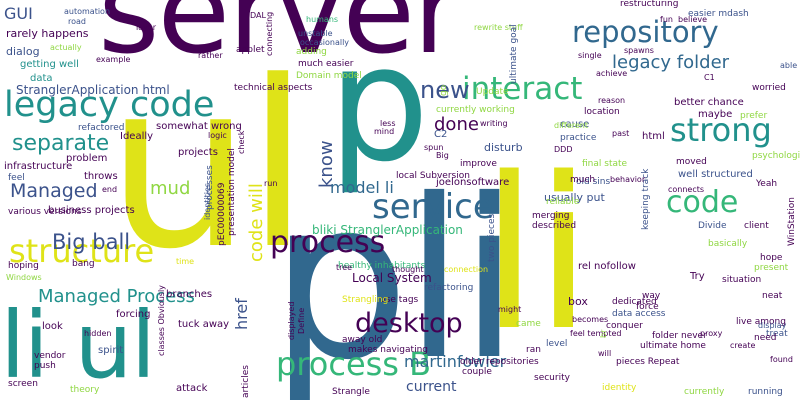  Describe the element at coordinates (387, 230) in the screenshot. I see `word: bliki StranglerApplication` at that location.